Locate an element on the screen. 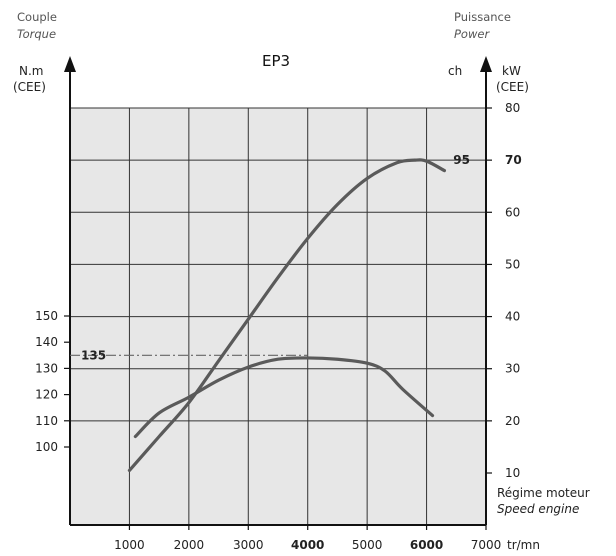 This screenshot has width=616, height=556. right-tick-label: 20 is located at coordinates (512, 421).